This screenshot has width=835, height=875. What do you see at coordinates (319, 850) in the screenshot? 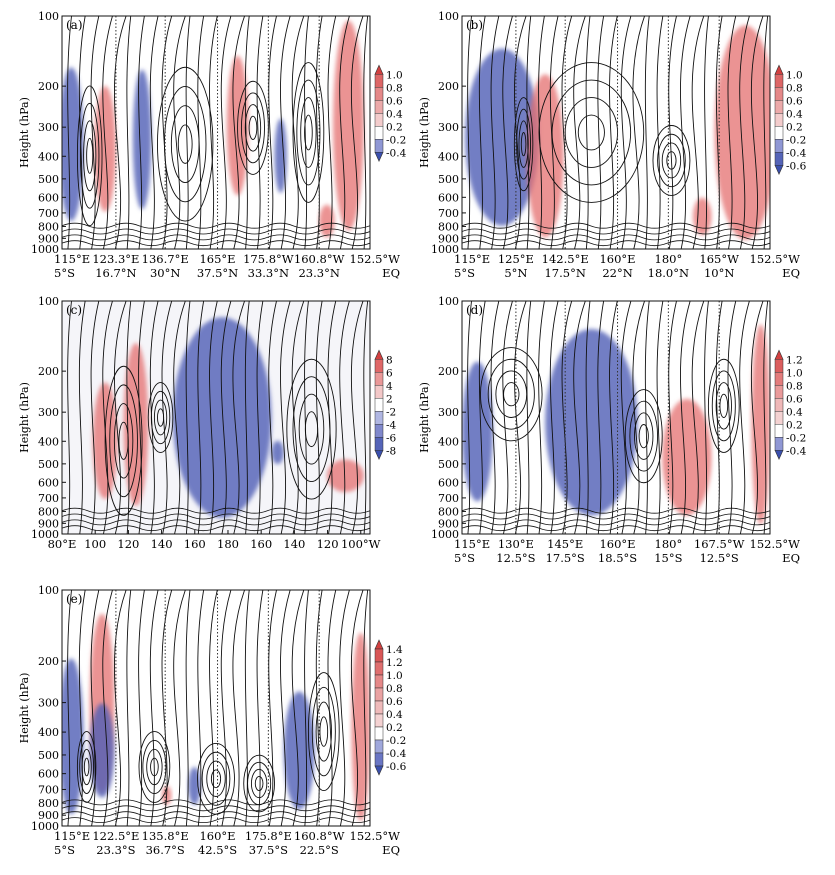
I see `x-tick-lat-label: 22.5°S` at bounding box center [319, 850].